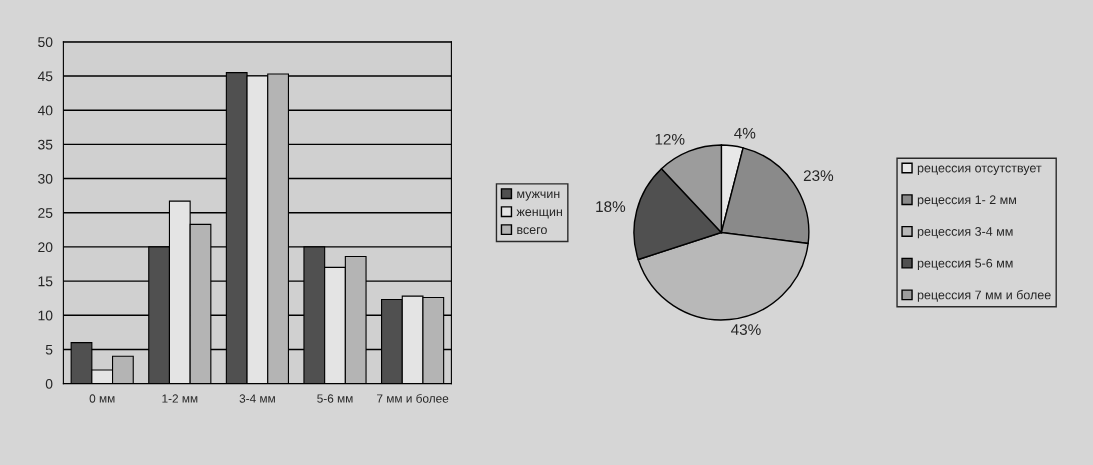 The height and width of the screenshot is (465, 1093). What do you see at coordinates (538, 196) in the screenshot?
I see `legend-label: мужчин` at bounding box center [538, 196].